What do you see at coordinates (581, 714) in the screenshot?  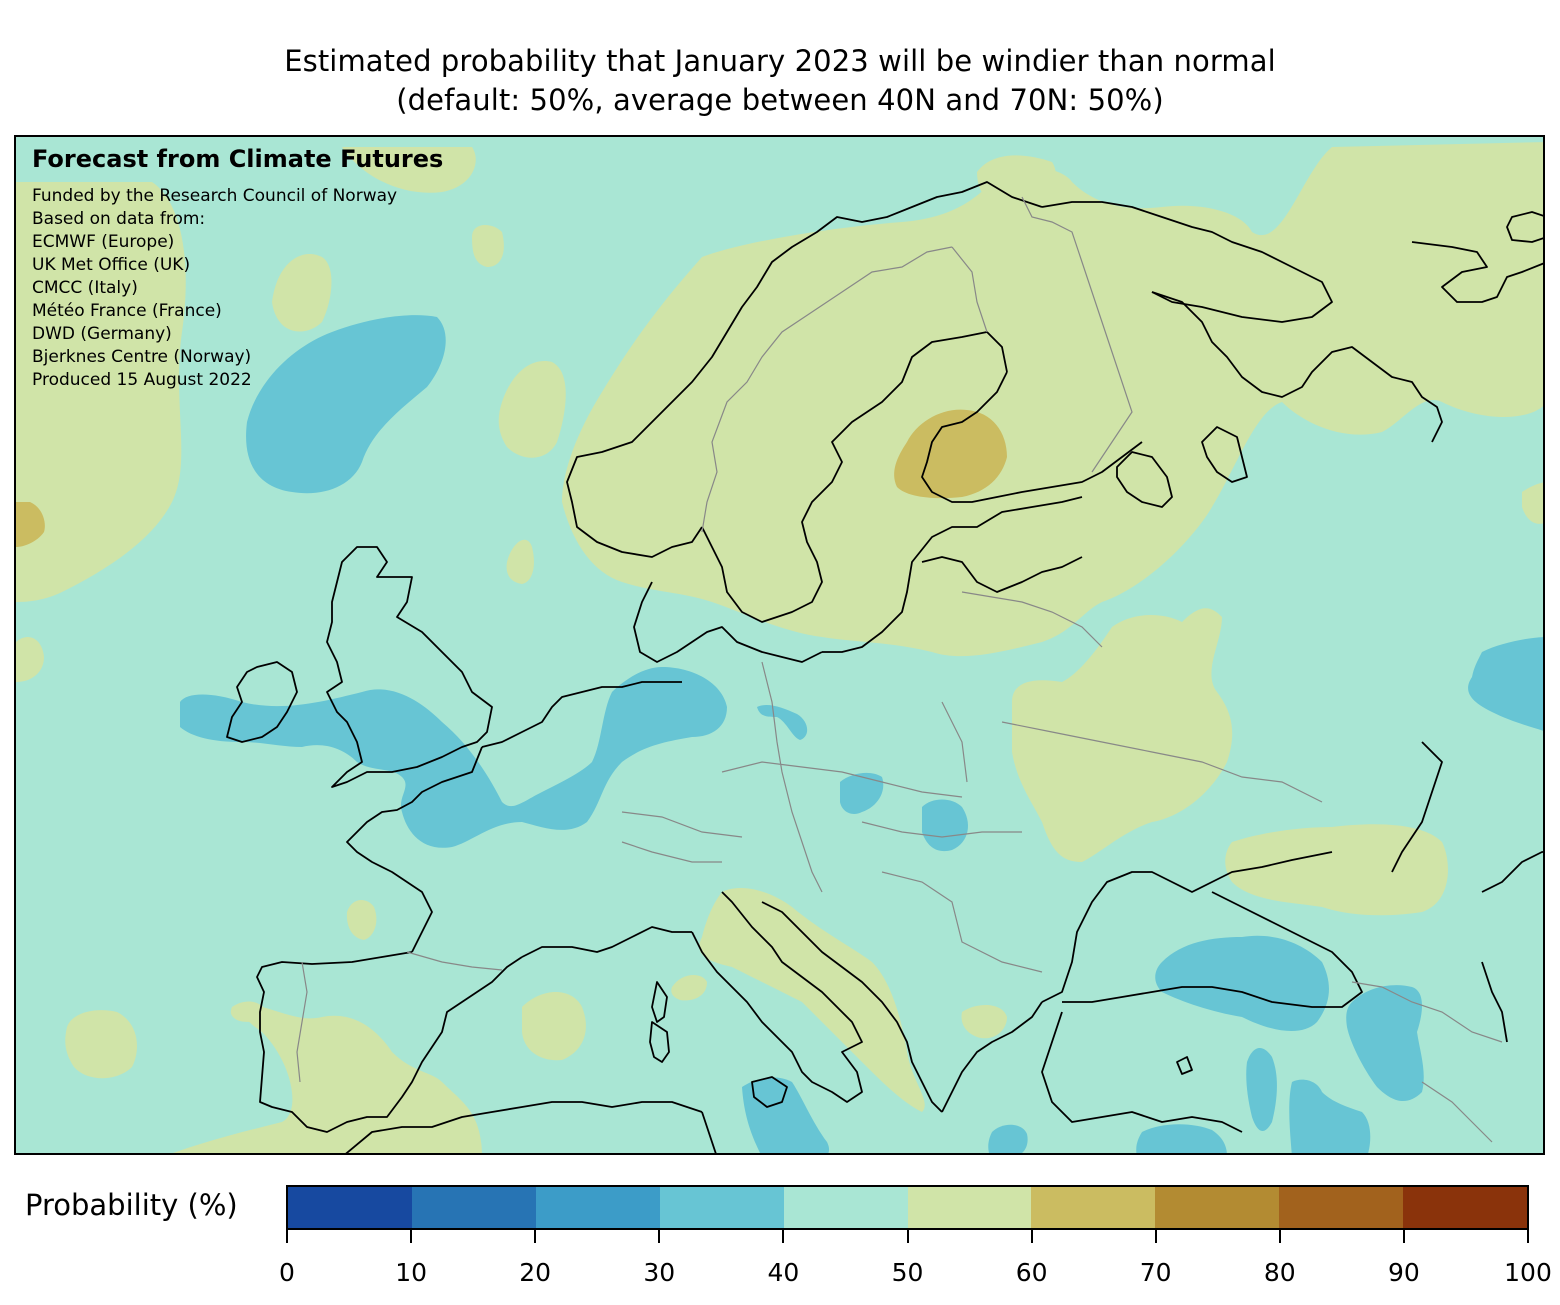 I see `coast-france-benelux` at bounding box center [581, 714].